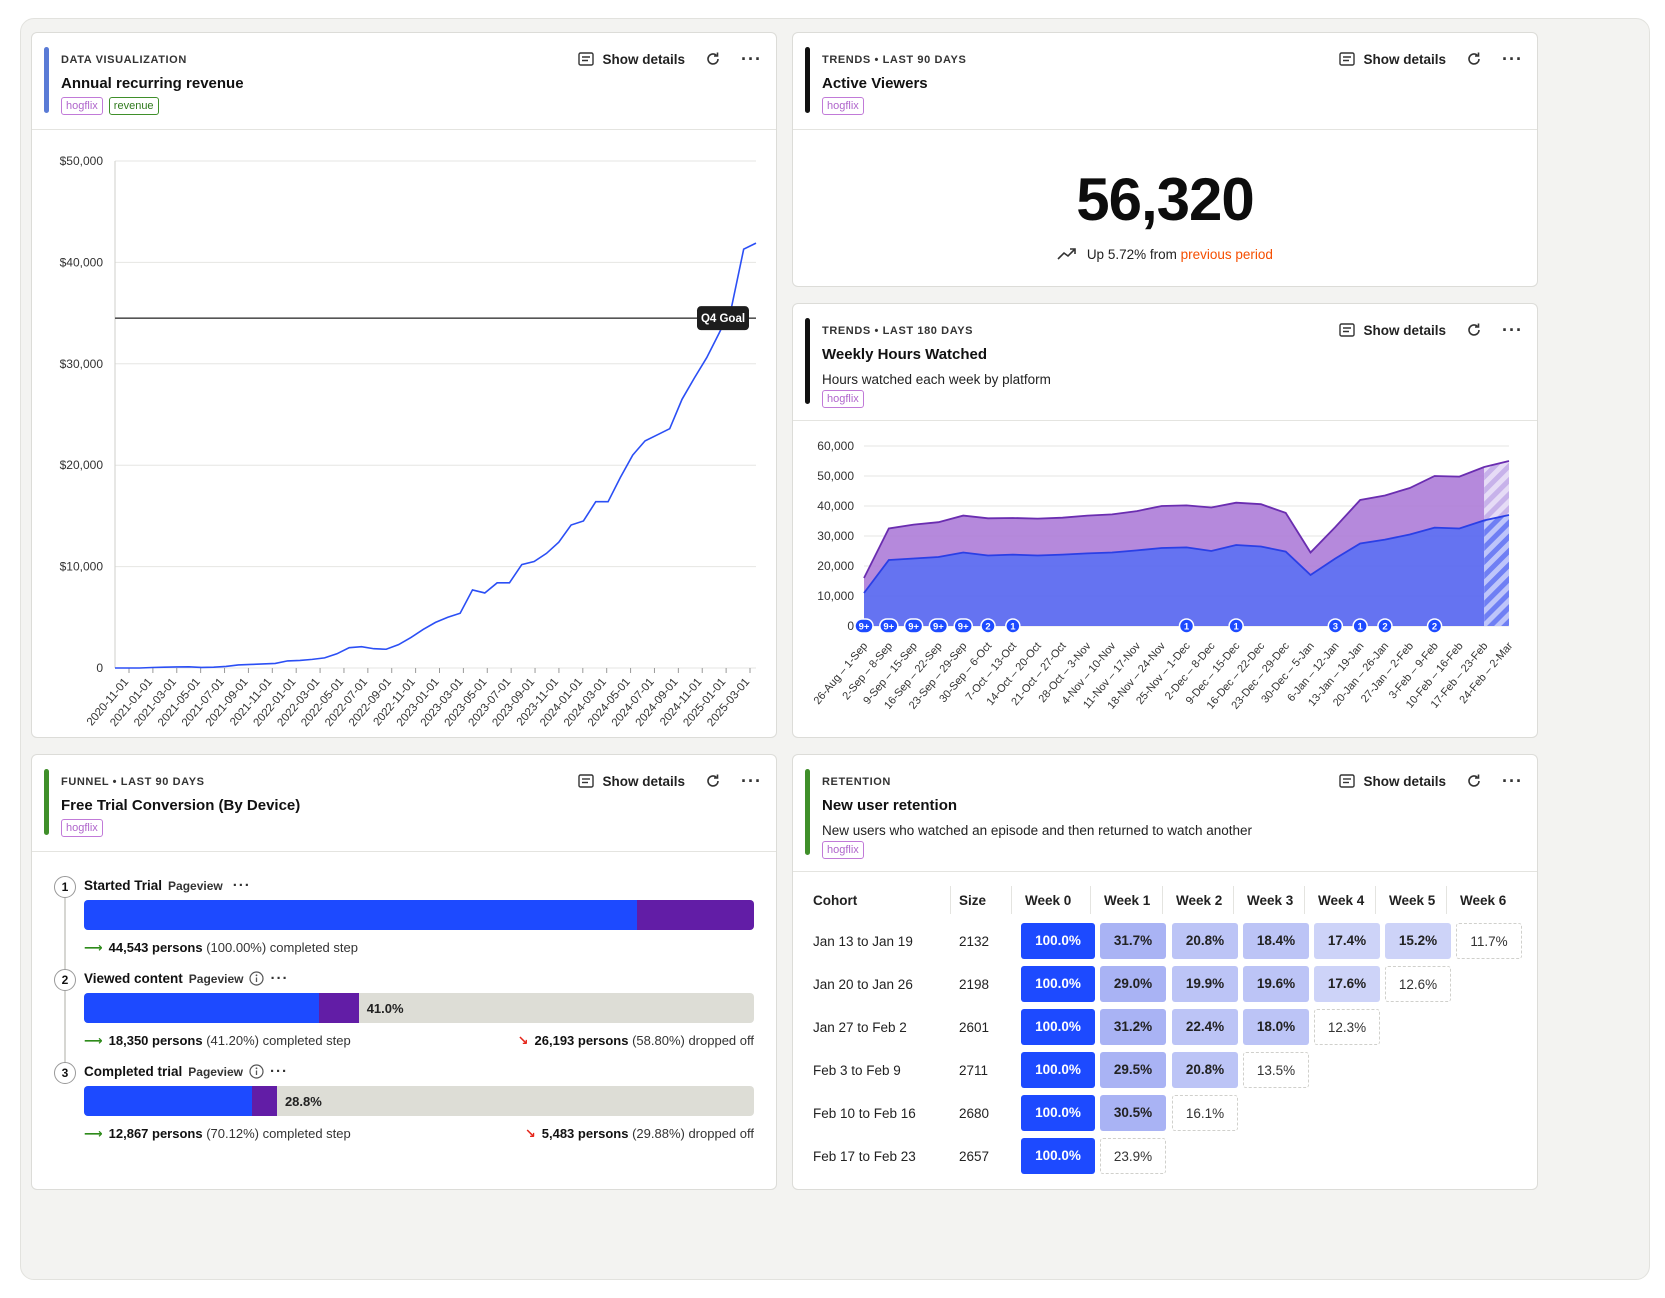  Describe the element at coordinates (1048, 900) in the screenshot. I see `retention-header-week-0: Week 0` at that location.